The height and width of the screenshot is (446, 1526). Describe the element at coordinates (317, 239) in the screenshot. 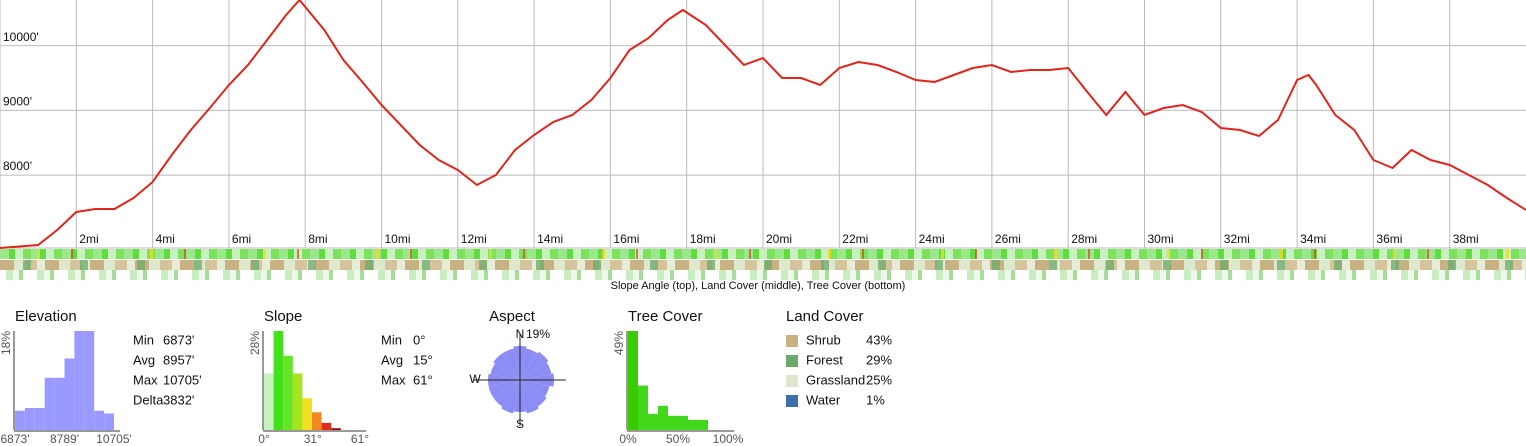

I see `x-tick-label: 8mi` at that location.